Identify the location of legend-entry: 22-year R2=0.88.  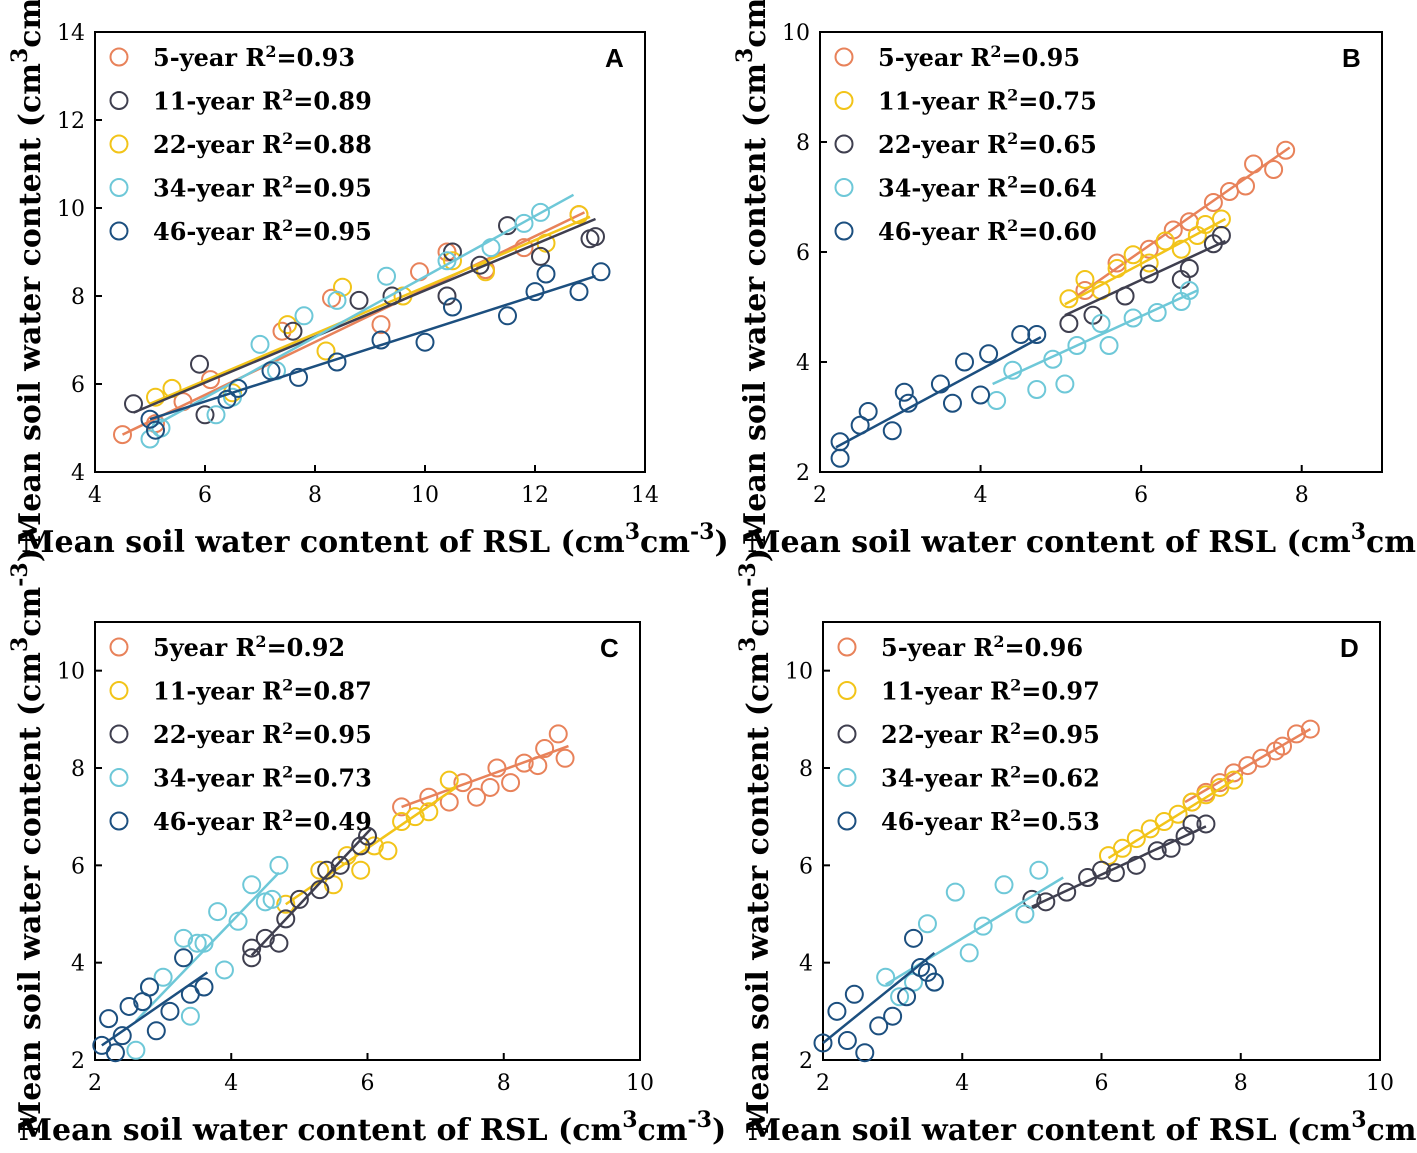
(262, 144).